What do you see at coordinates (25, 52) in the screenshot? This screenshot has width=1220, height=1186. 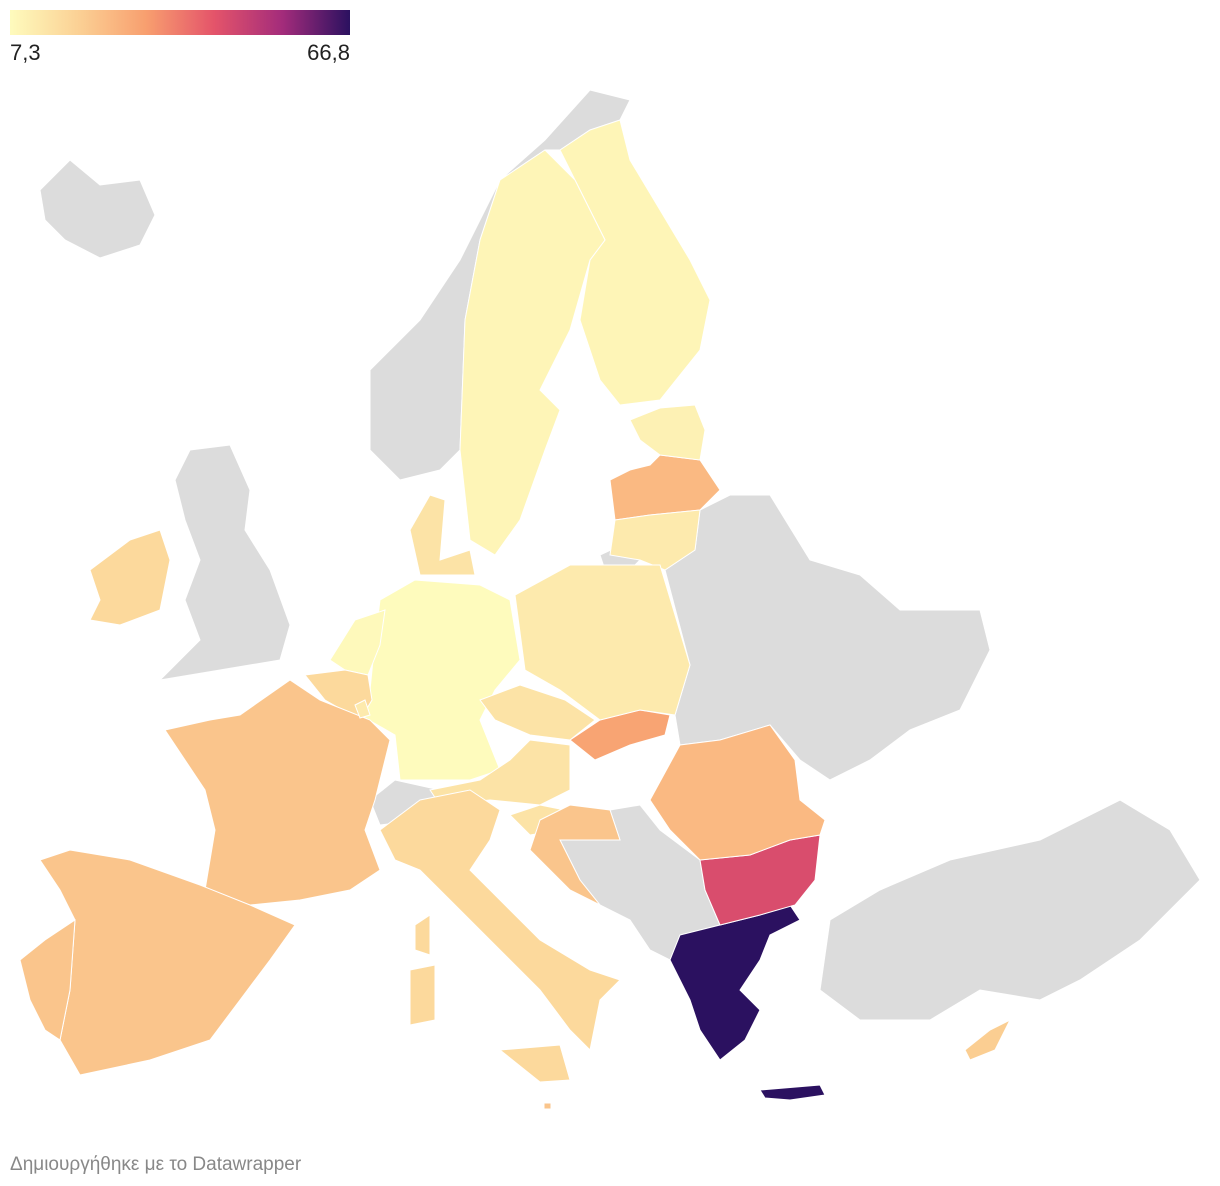 I see `colorbar-min-label: 7,3` at bounding box center [25, 52].